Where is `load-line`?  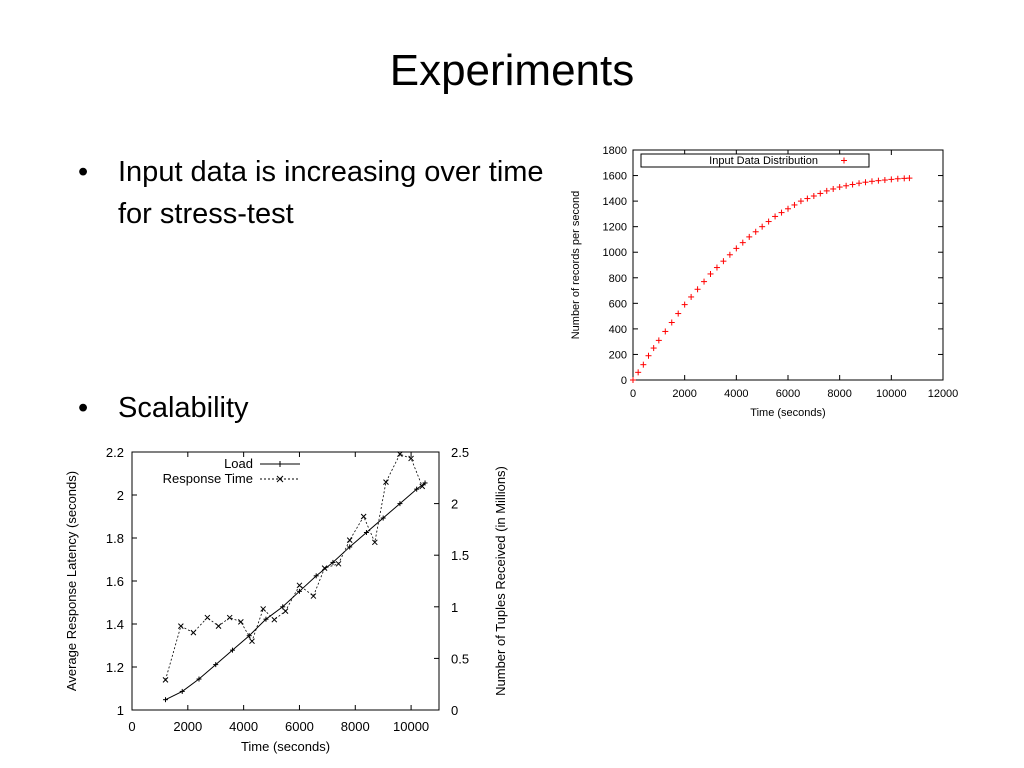
load-line is located at coordinates (295, 591).